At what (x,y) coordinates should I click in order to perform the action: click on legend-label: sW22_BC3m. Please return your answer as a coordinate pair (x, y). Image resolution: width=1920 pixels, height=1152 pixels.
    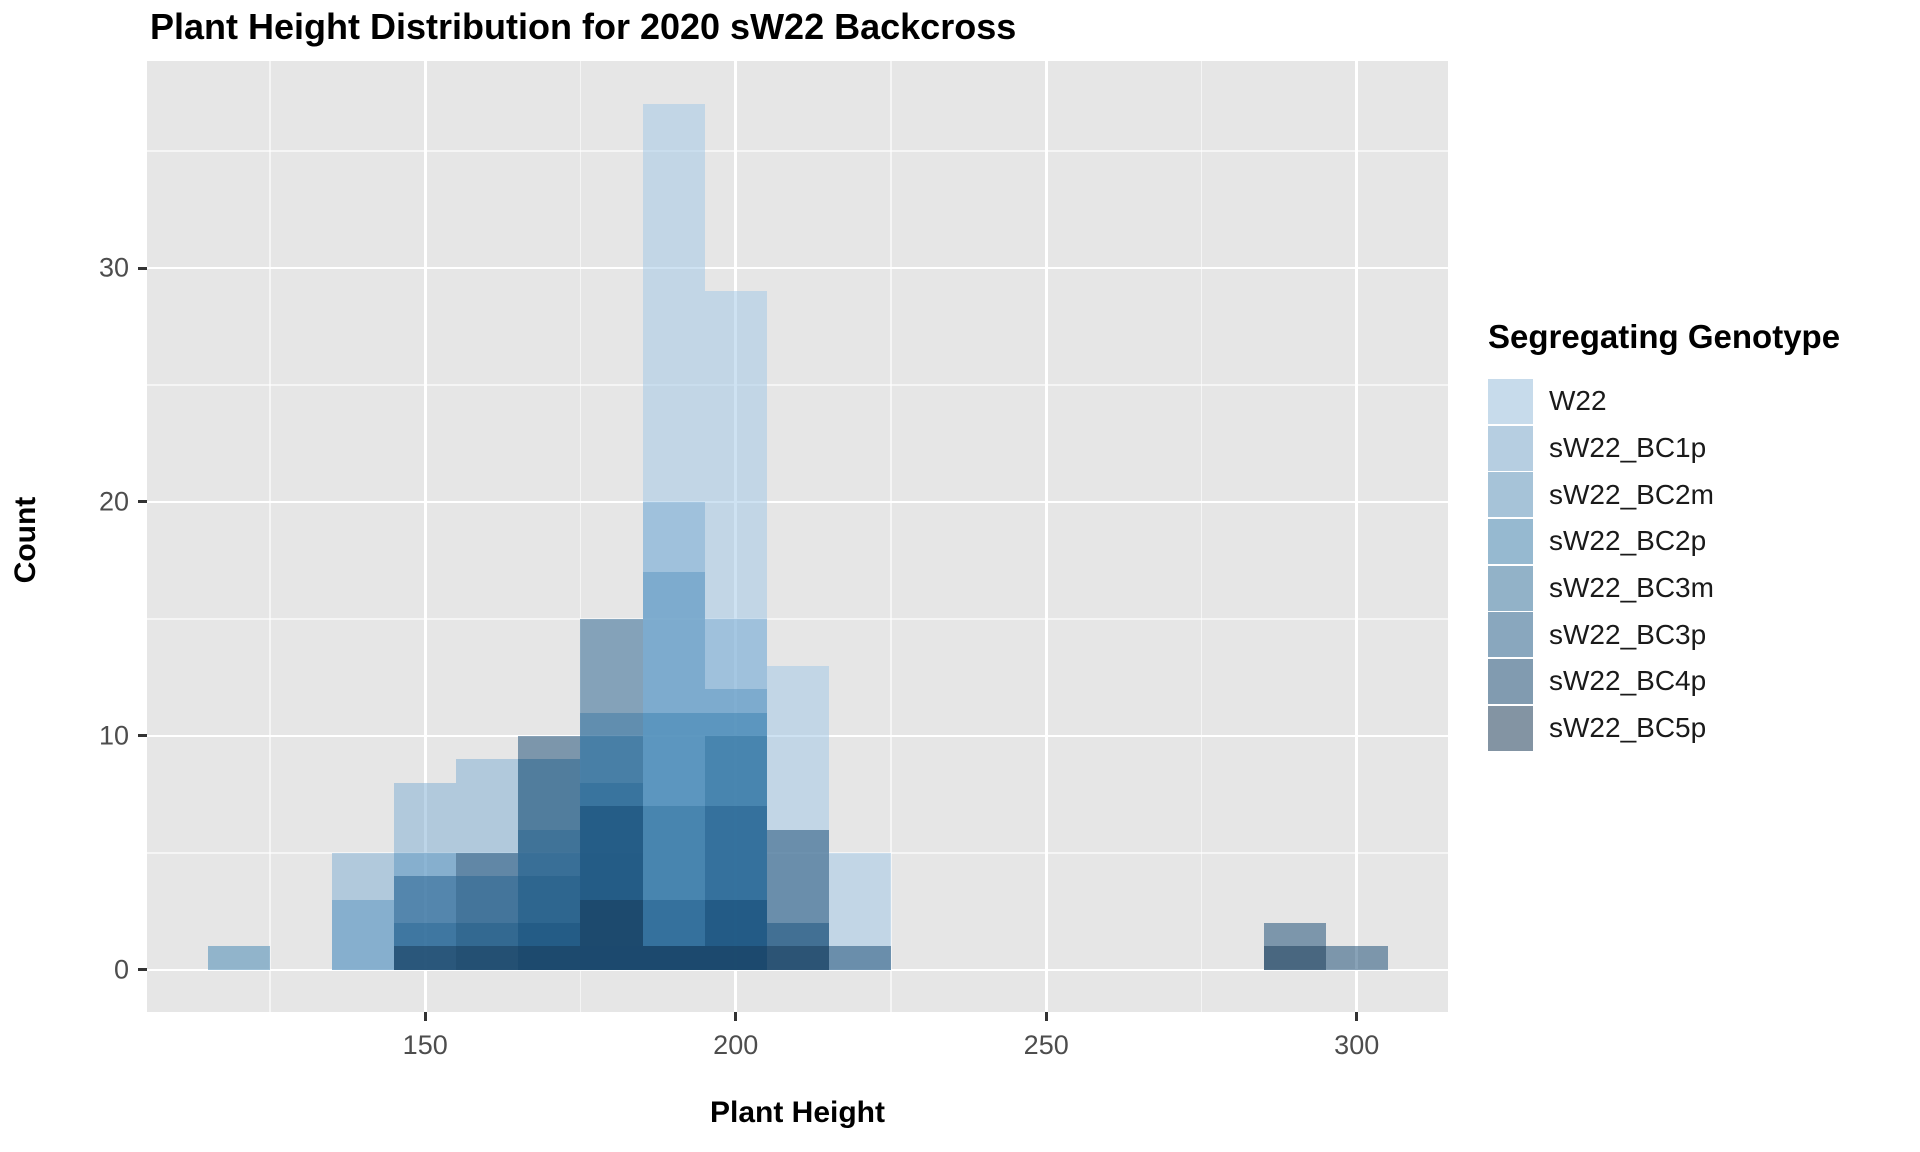
    Looking at the image, I should click on (1631, 588).